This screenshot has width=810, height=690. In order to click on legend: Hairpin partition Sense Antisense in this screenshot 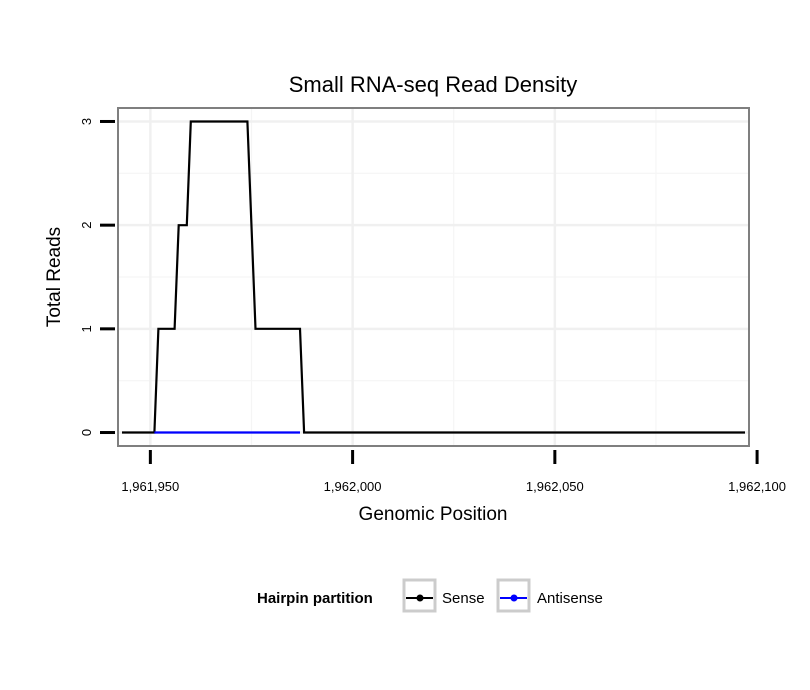, I will do `click(430, 595)`.